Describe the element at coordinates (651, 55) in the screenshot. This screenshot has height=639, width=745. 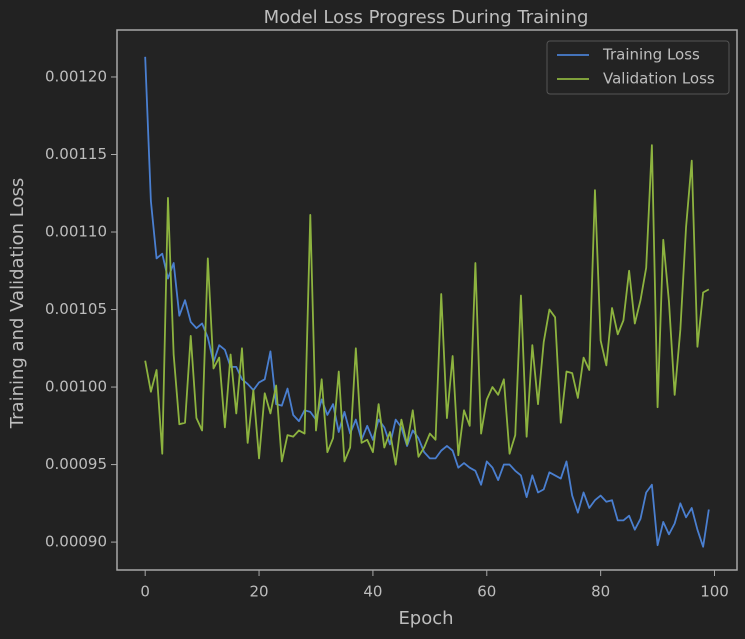
I see `legend-label: Training Loss` at that location.